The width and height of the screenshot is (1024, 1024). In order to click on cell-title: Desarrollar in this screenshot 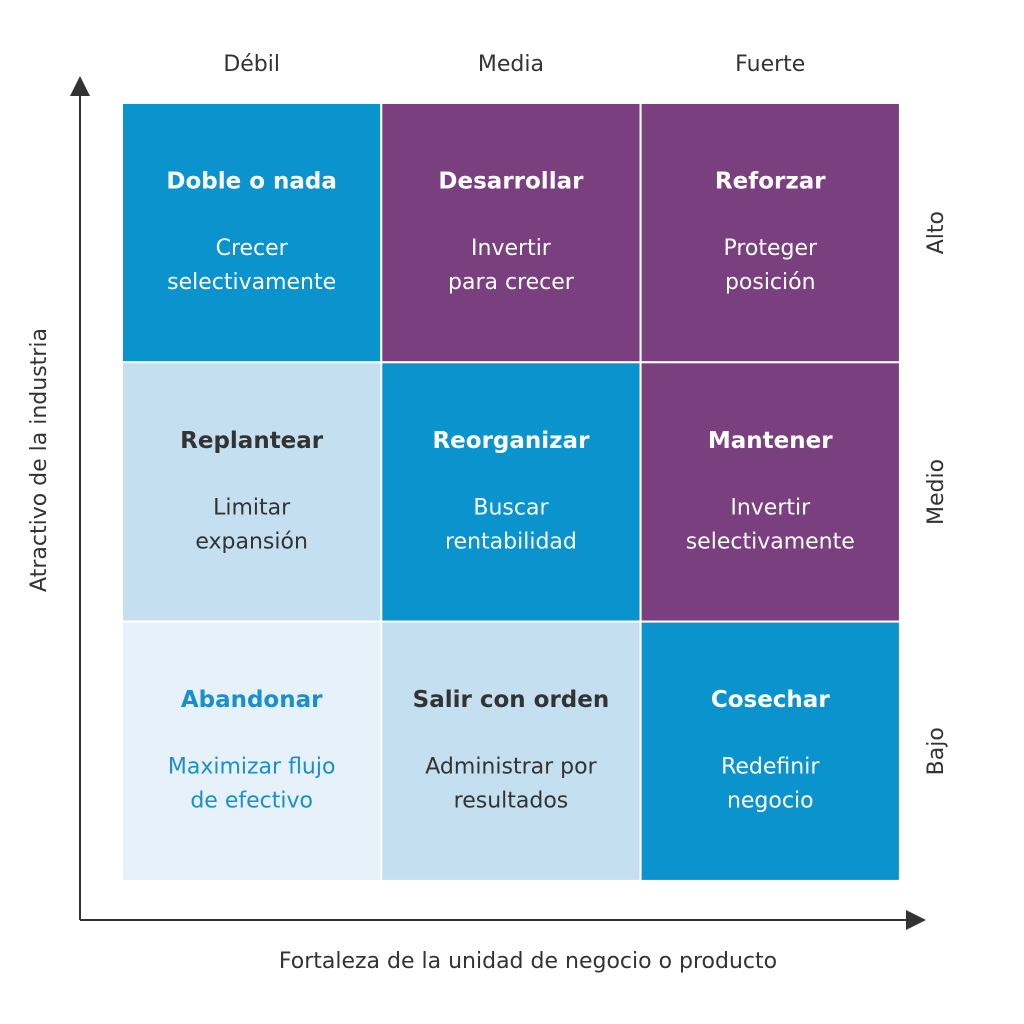, I will do `click(511, 182)`.